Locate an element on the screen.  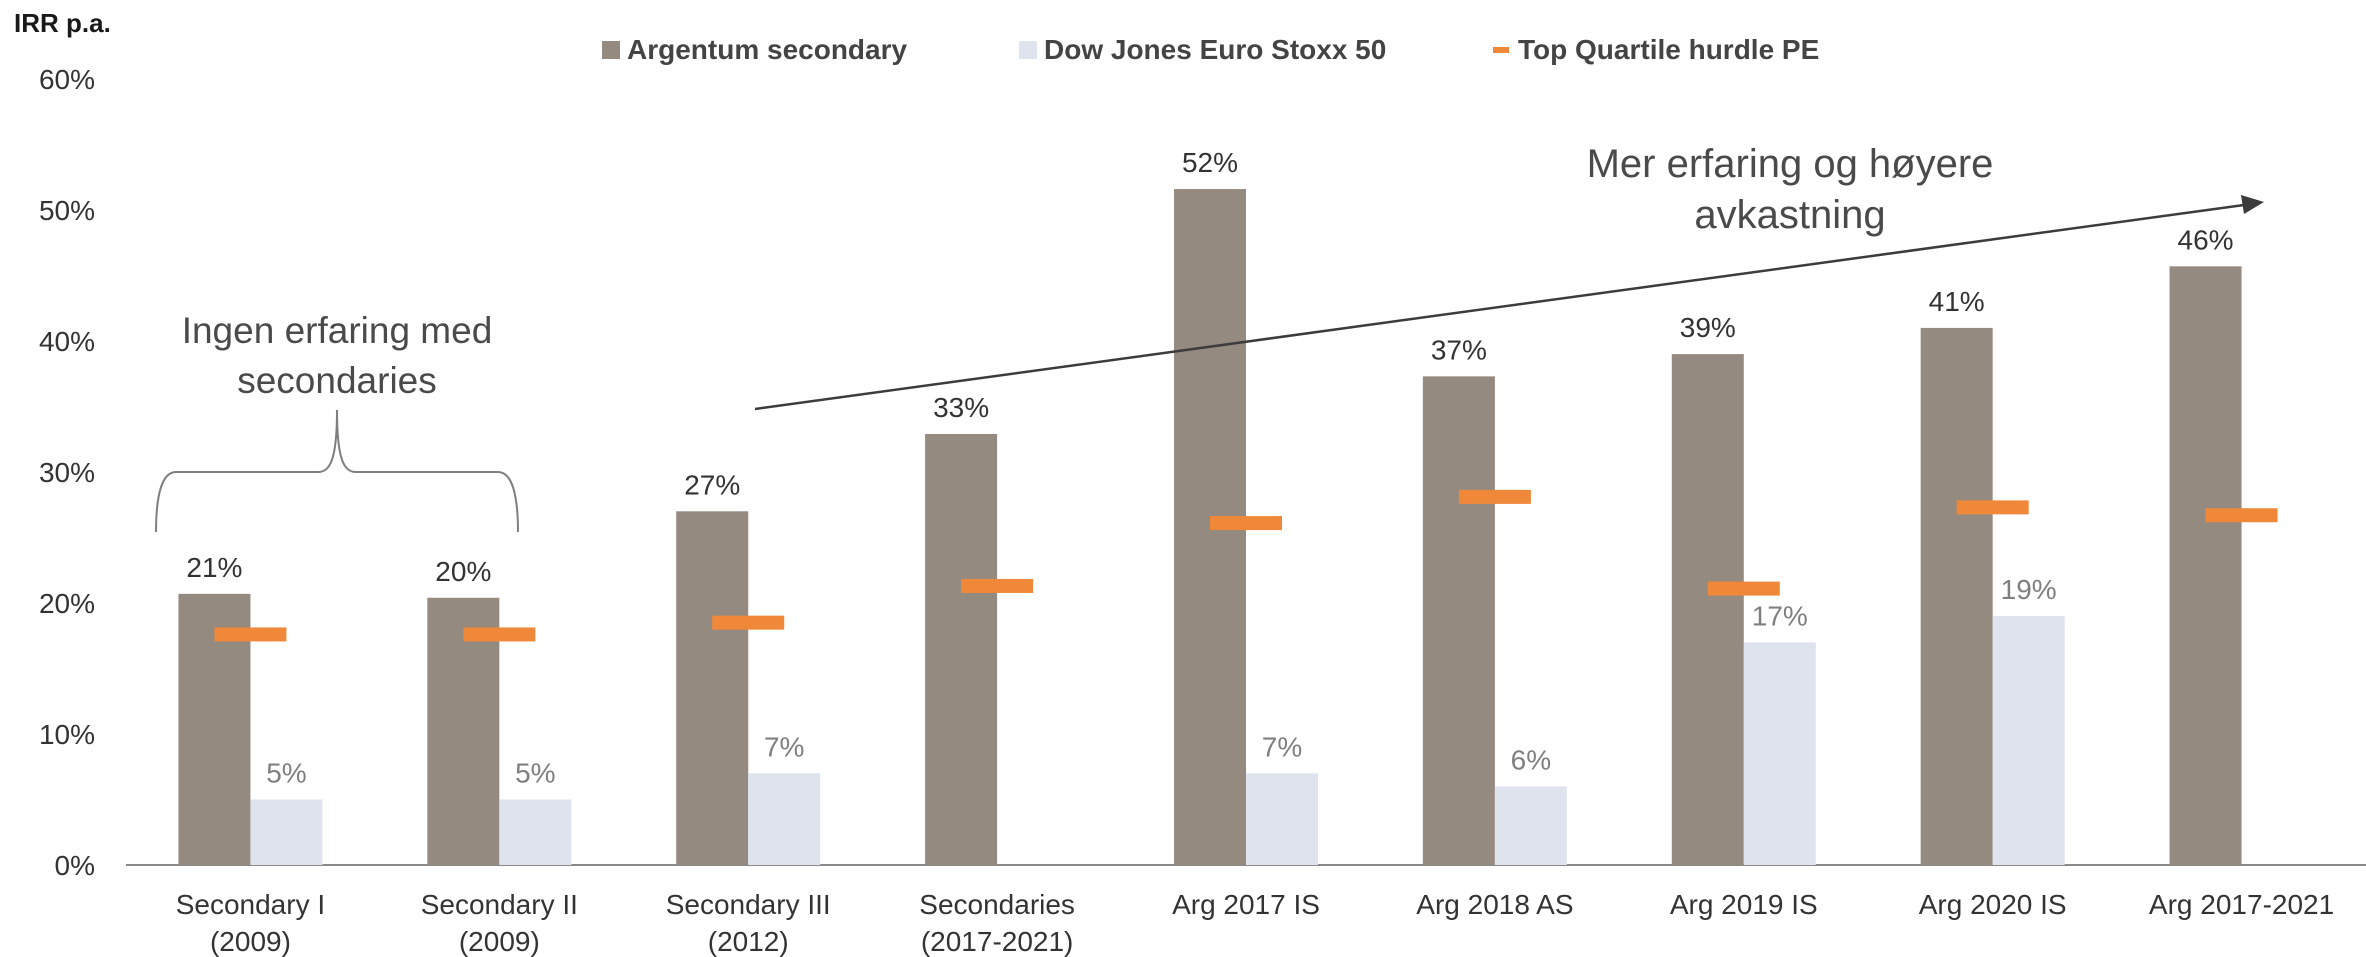
data-label-argentum: 37% is located at coordinates (1459, 349).